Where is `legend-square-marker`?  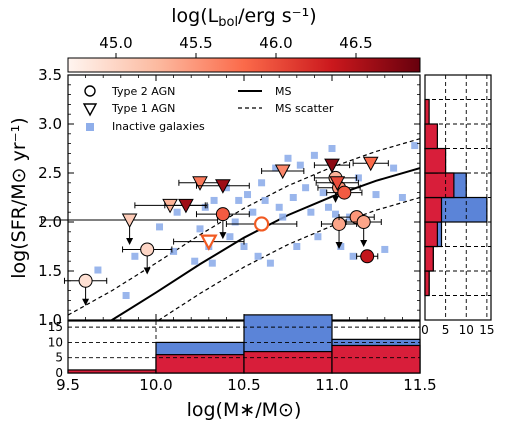 legend-square-marker is located at coordinates (90, 127).